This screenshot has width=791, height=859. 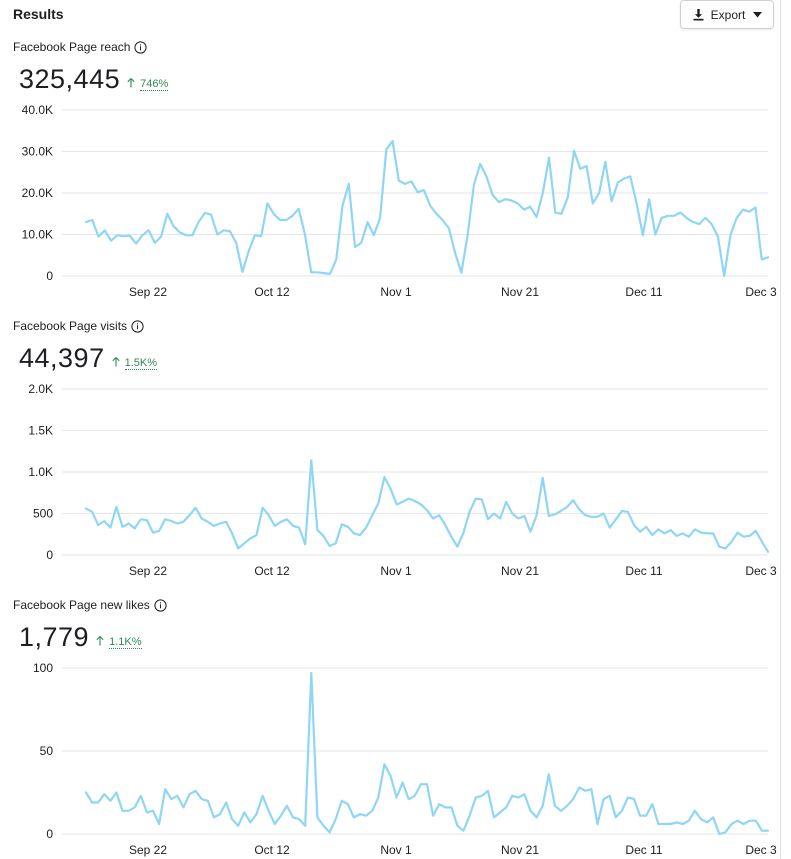 What do you see at coordinates (40, 389) in the screenshot?
I see `y-tick-label: 2.0K` at bounding box center [40, 389].